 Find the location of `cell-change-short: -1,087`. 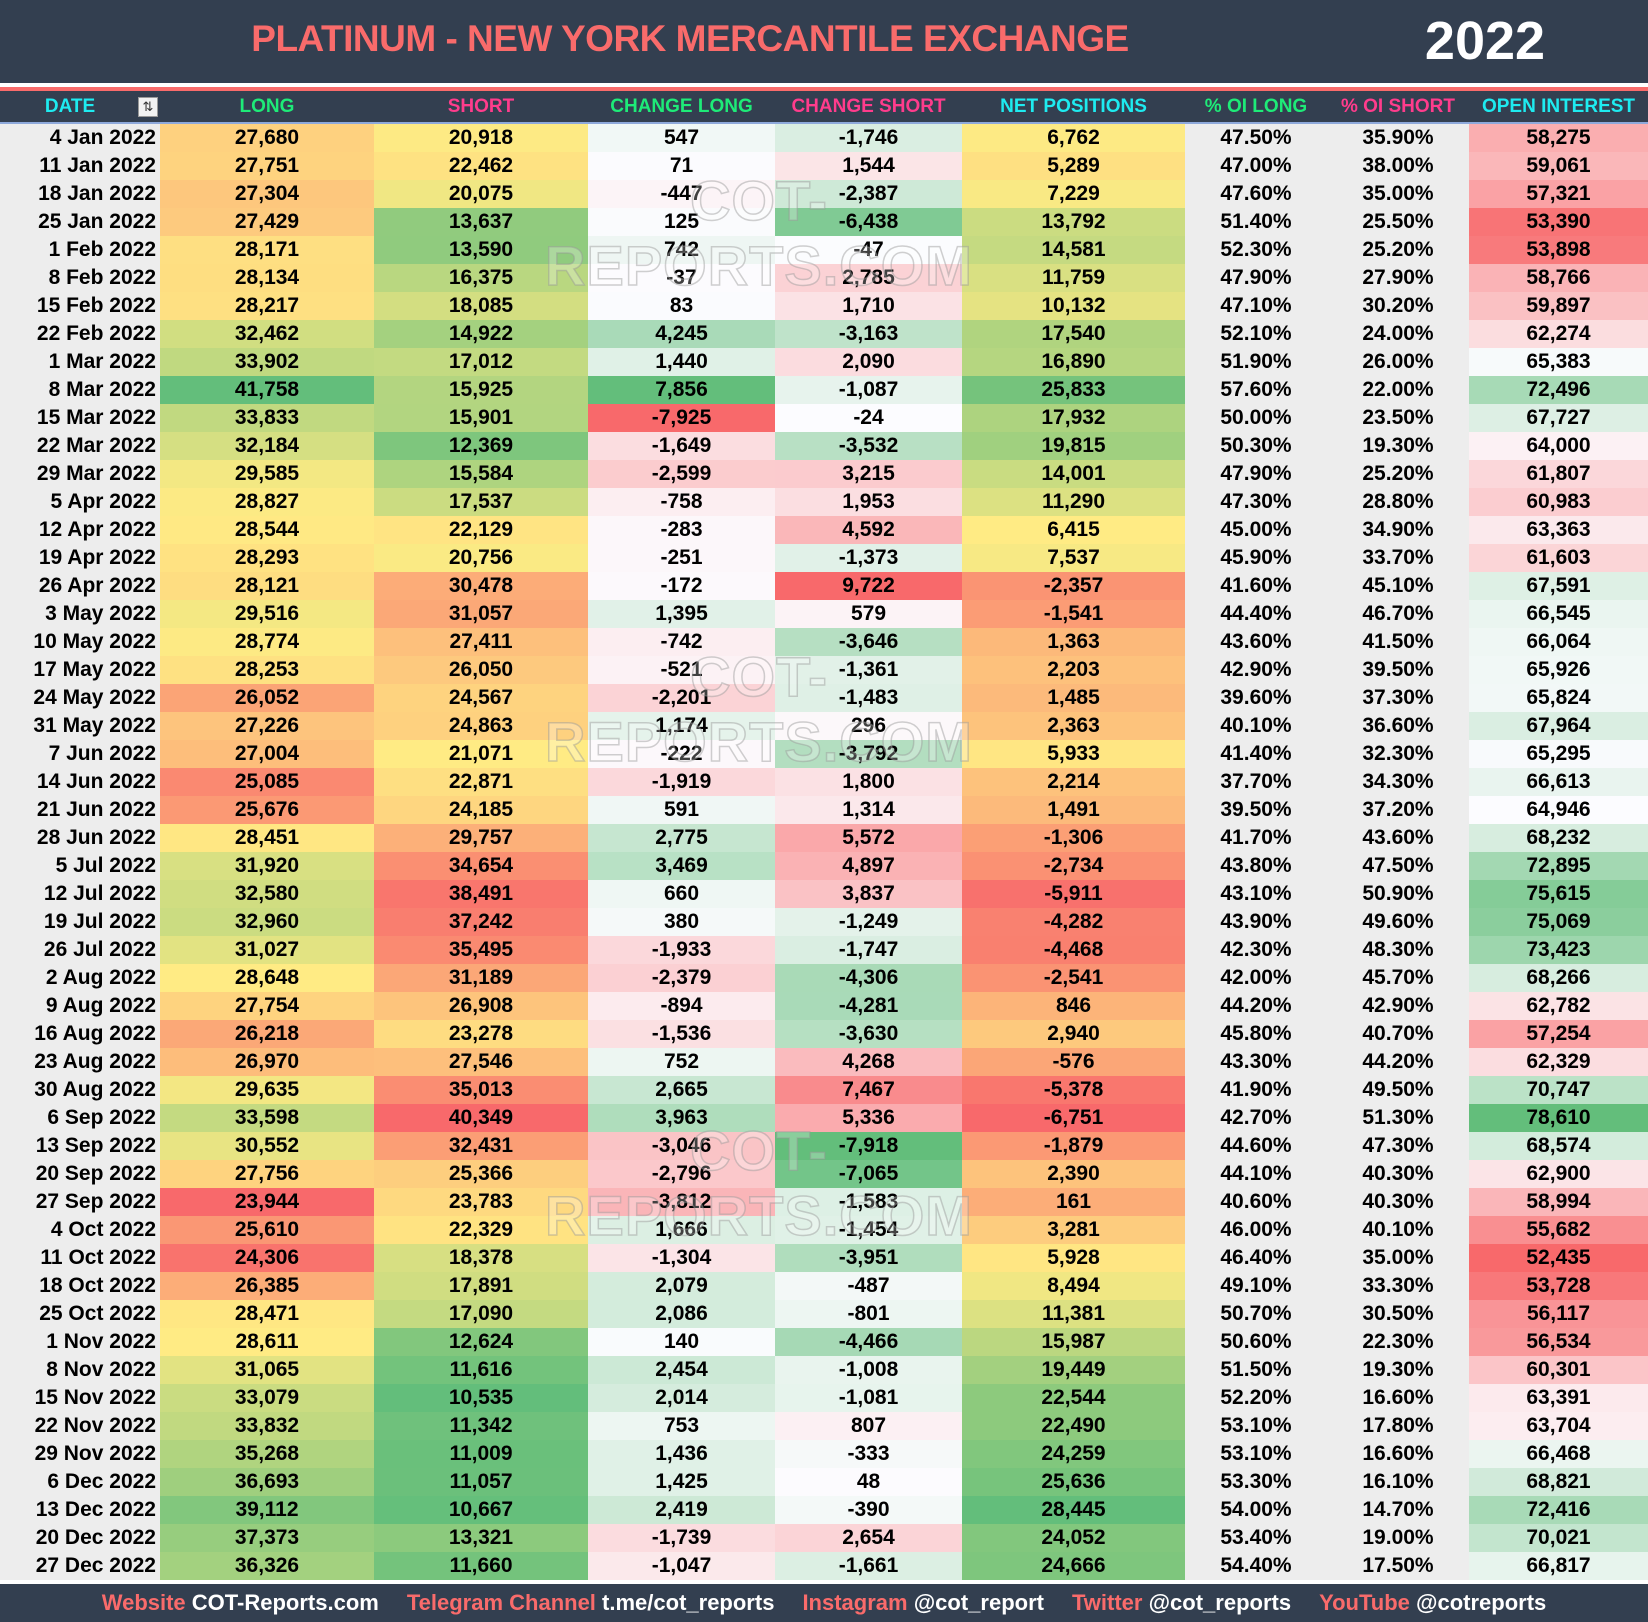

cell-change-short: -1,087 is located at coordinates (868, 390).